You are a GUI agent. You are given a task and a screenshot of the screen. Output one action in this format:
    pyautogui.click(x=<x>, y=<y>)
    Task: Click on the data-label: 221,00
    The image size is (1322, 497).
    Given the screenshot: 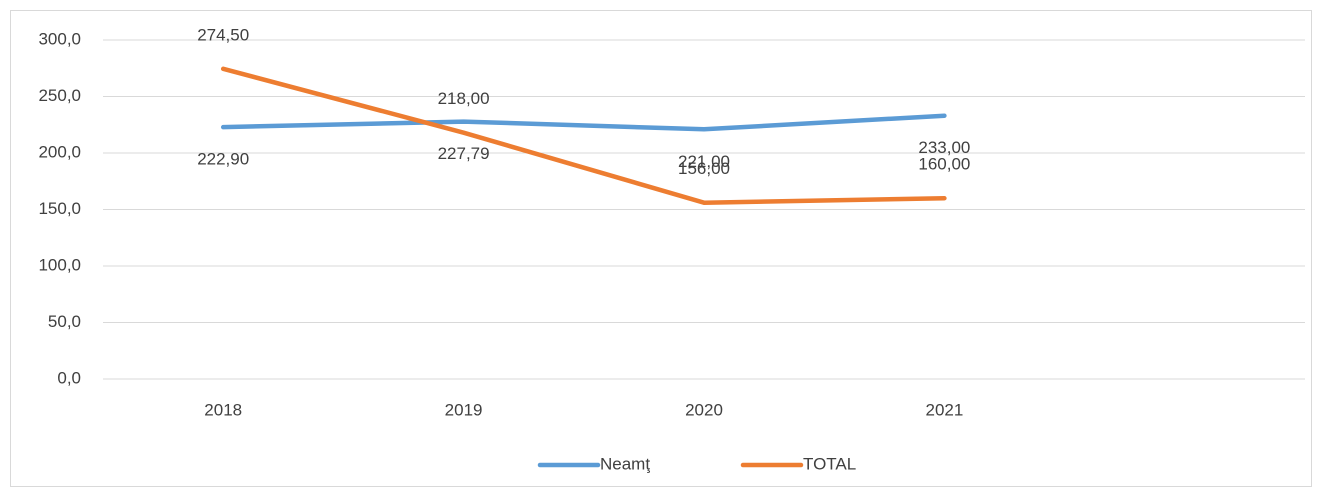 What is the action you would take?
    pyautogui.click(x=704, y=161)
    